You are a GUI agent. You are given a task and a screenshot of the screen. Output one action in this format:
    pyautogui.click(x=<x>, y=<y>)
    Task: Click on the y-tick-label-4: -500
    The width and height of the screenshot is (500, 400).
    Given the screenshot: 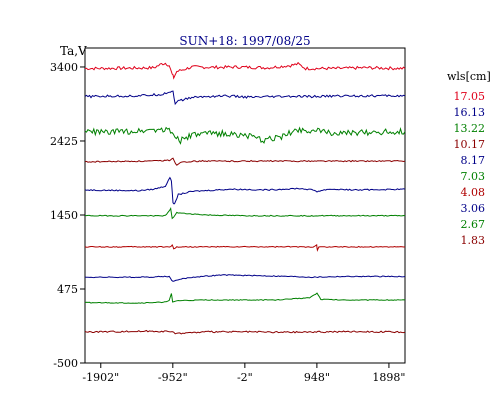 What is the action you would take?
    pyautogui.click(x=65, y=363)
    